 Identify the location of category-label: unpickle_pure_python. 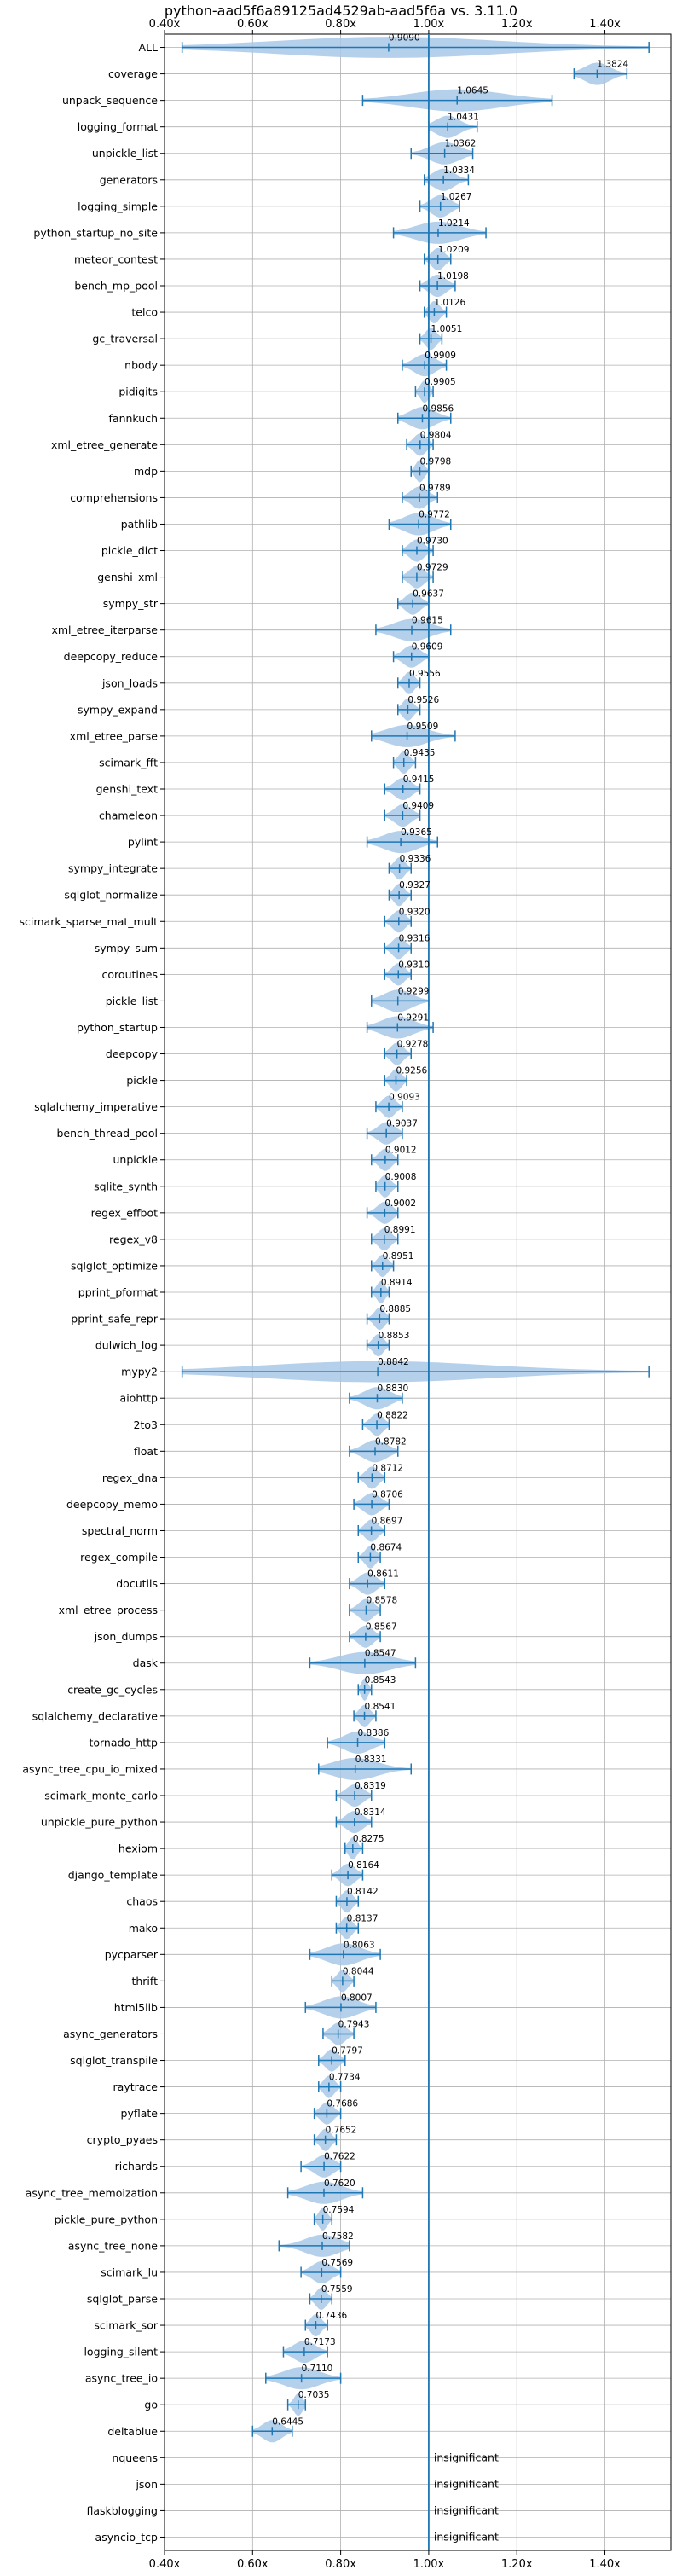
(99, 1822).